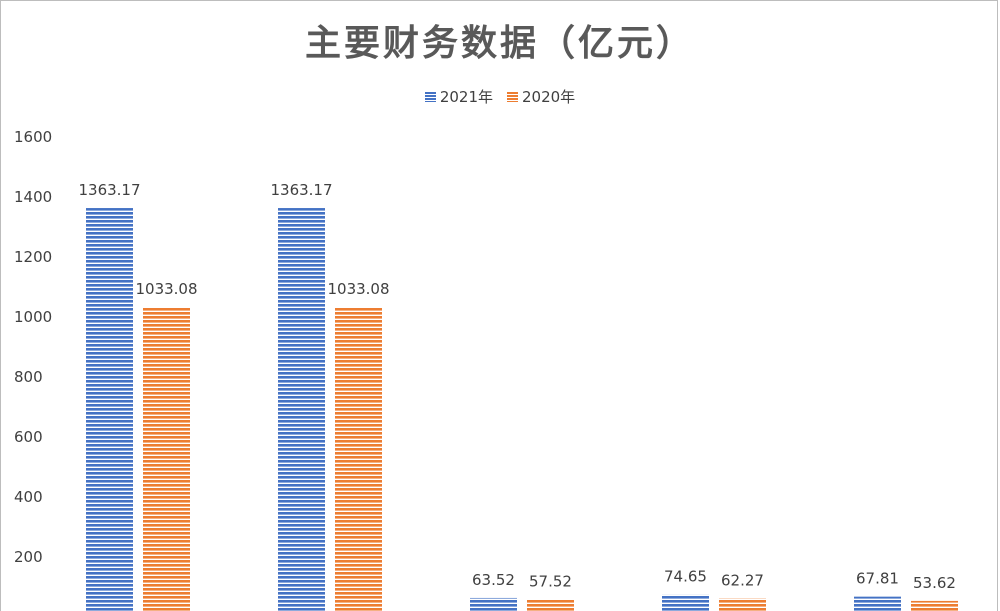 This screenshot has width=1000, height=611. I want to click on data-label: 63.52, so click(493, 580).